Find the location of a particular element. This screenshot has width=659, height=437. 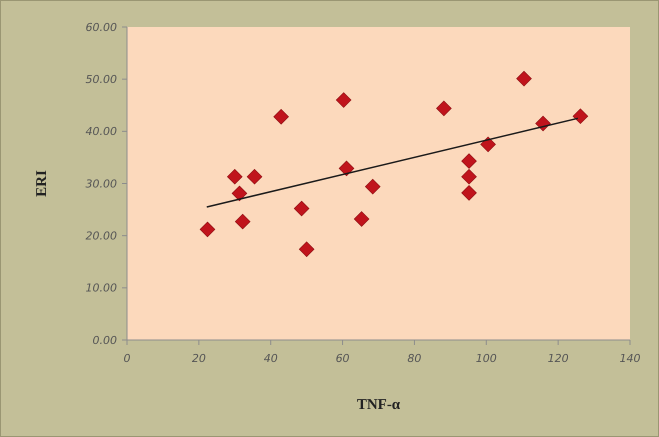

x-tick-label: 0 is located at coordinates (127, 358).